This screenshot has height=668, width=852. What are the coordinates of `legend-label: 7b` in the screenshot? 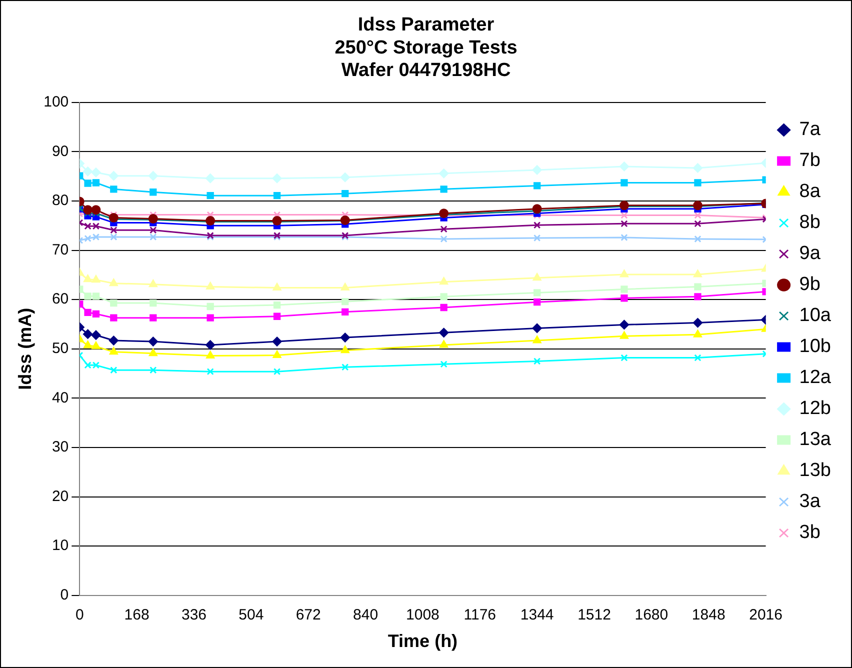 It's located at (809, 161).